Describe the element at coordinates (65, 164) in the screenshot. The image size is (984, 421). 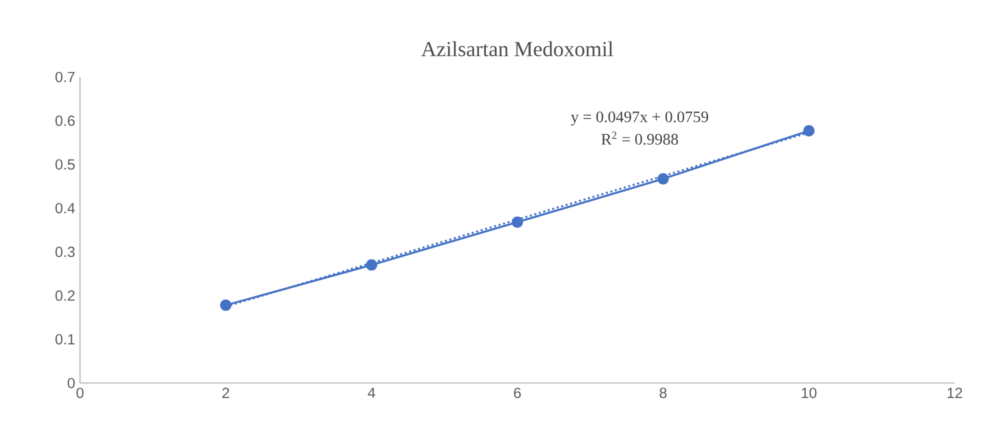
I see `y-tick-label: 0.5` at that location.